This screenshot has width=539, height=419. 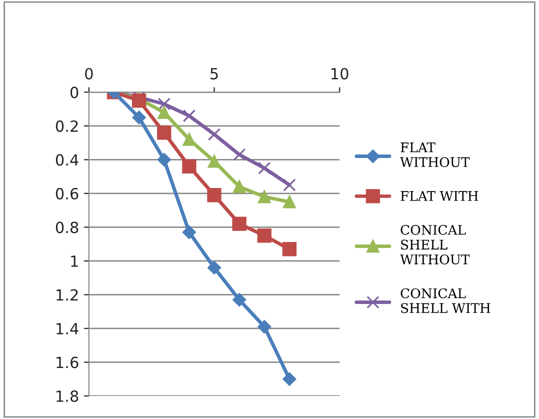 What do you see at coordinates (74, 92) in the screenshot?
I see `y-tick-label: 0` at bounding box center [74, 92].